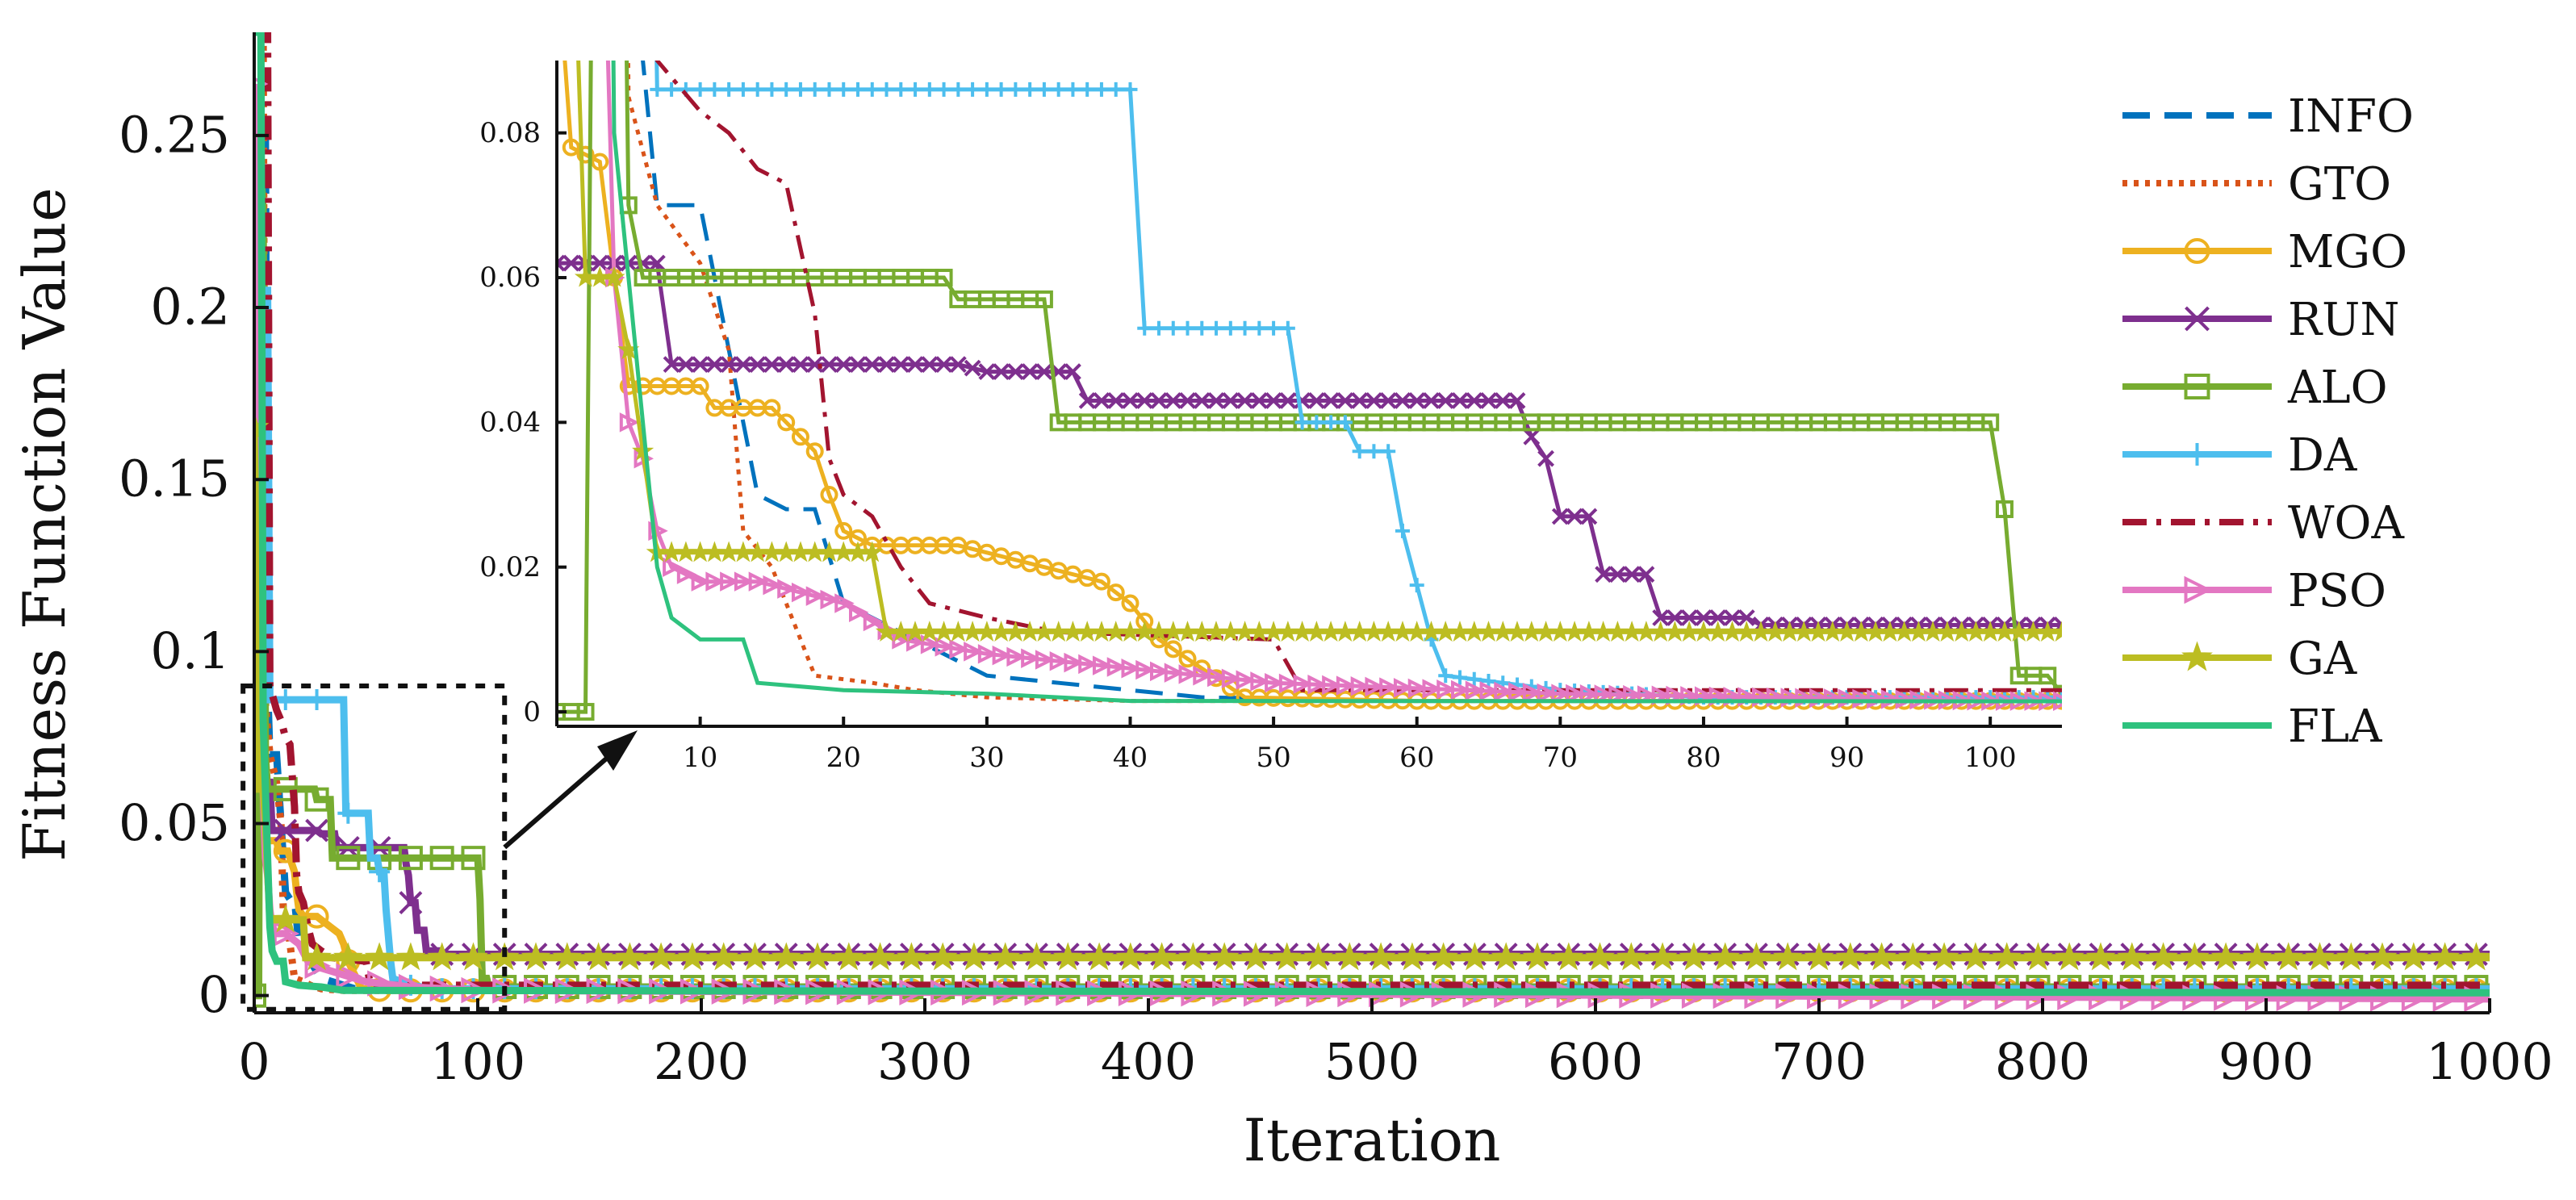 The width and height of the screenshot is (2576, 1200). What do you see at coordinates (2255, 388) in the screenshot?
I see `legend-entry-alo: ALO` at bounding box center [2255, 388].